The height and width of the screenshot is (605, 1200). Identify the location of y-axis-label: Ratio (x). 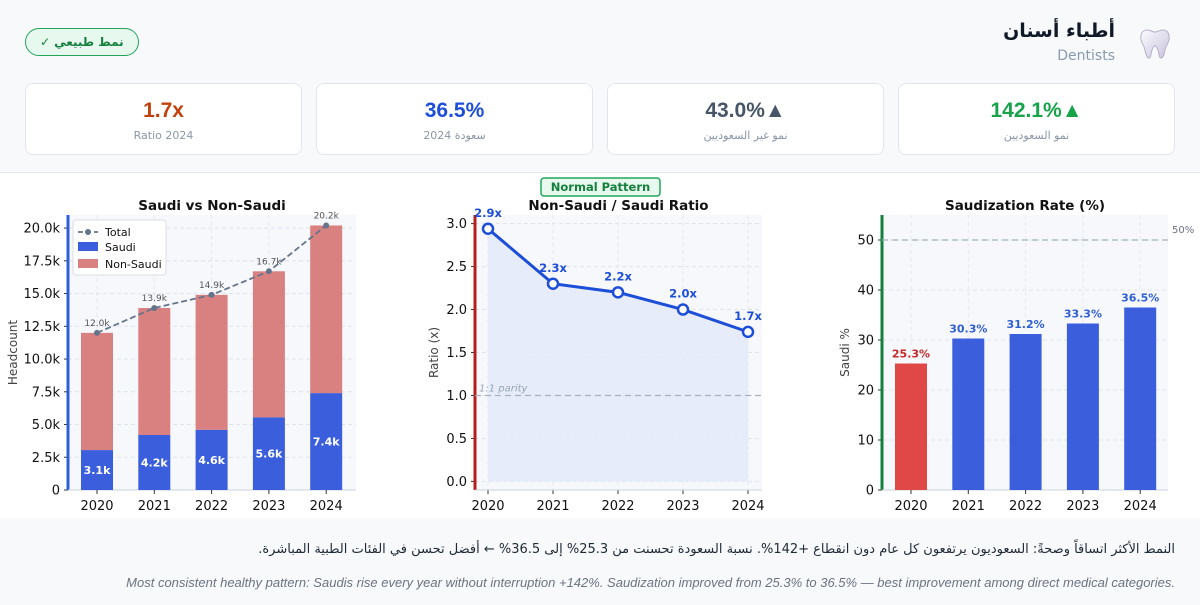
(434, 352).